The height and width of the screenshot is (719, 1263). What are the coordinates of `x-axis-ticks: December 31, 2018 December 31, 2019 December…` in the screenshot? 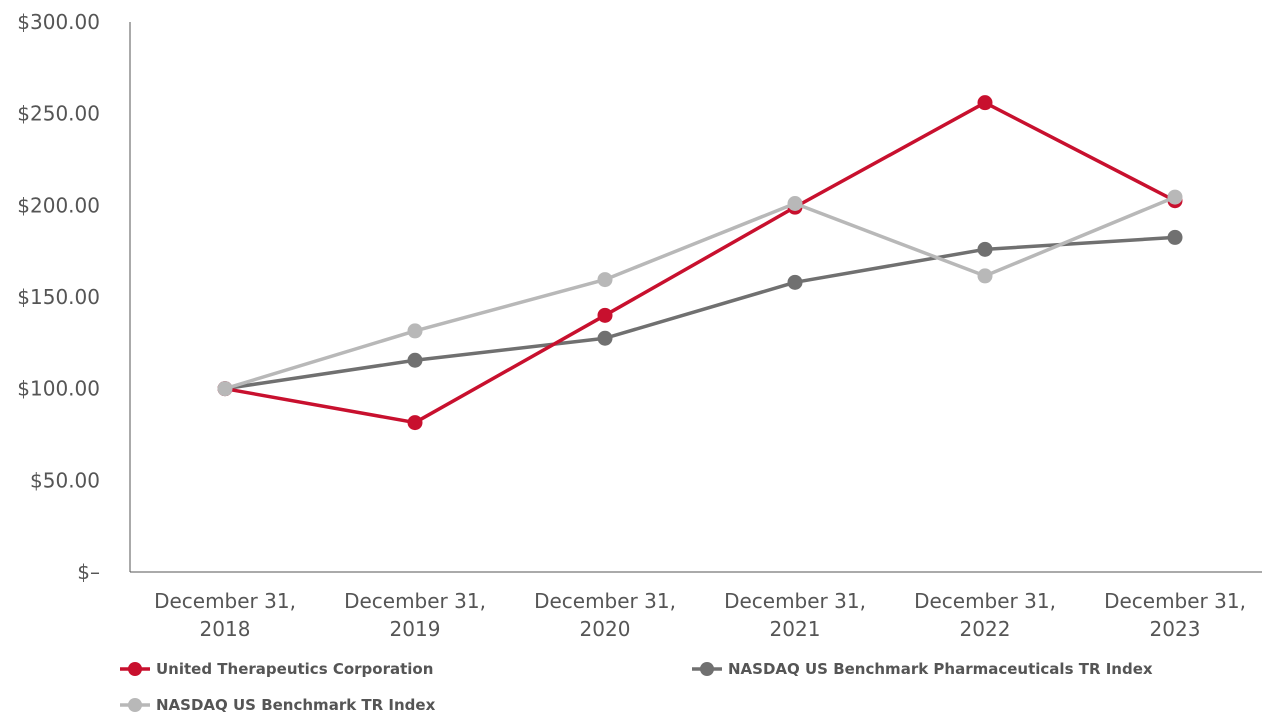 It's located at (700, 615).